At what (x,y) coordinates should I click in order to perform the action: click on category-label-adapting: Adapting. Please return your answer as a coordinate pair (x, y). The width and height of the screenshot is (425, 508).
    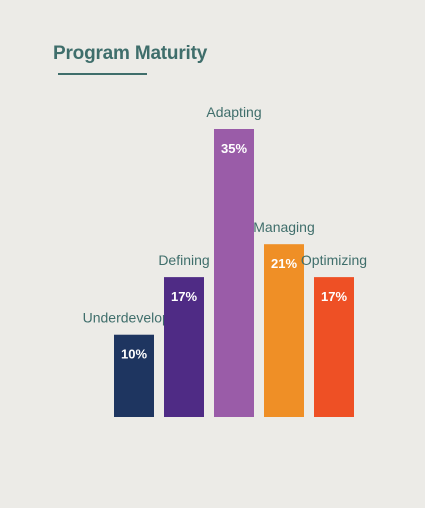
    Looking at the image, I should click on (233, 112).